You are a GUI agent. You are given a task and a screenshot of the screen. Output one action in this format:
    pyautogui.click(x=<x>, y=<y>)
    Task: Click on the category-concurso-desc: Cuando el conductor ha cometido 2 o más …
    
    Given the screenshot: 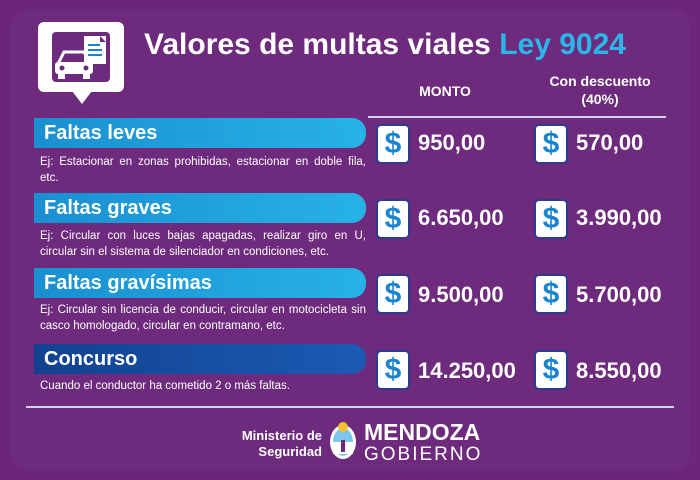 What is the action you would take?
    pyautogui.click(x=165, y=386)
    